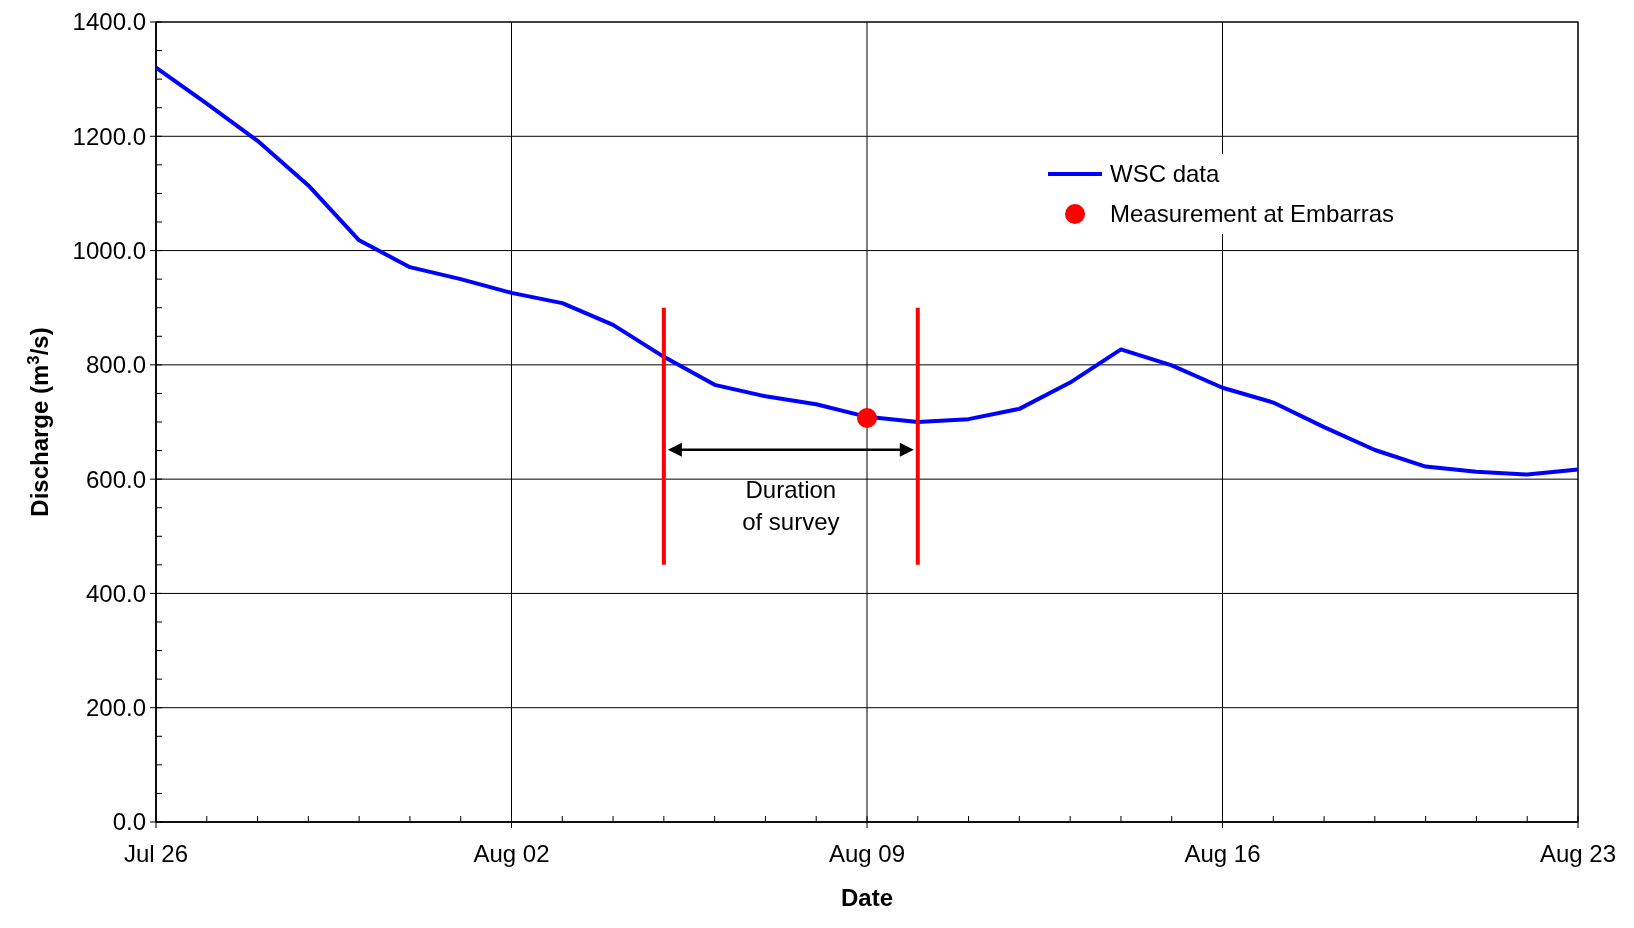 This screenshot has height=928, width=1634. Describe the element at coordinates (1222, 853) in the screenshot. I see `x-tick-label: Aug 16` at that location.